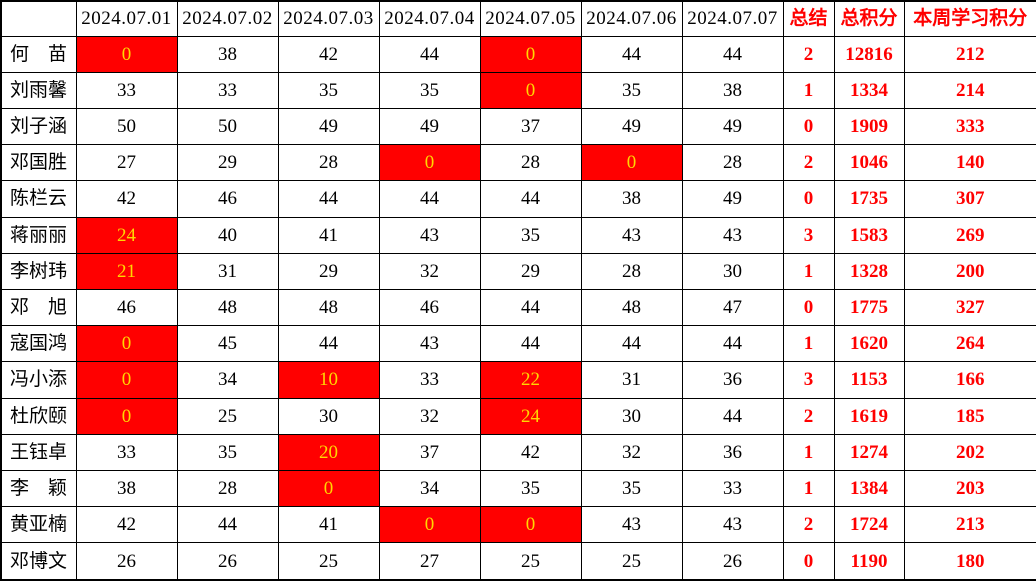  Describe the element at coordinates (808, 307) in the screenshot. I see `summary-count-cell: 0` at that location.